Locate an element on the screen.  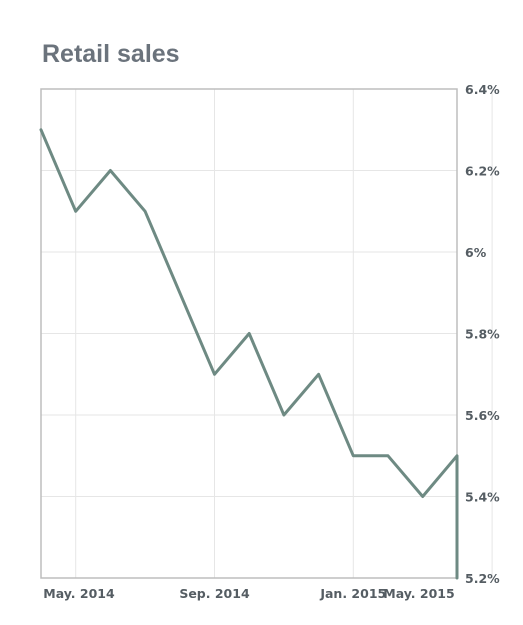
y-tick-labels: 6.4% 6.2% 6% 5.8% 5.6% 5.4% 5.2% is located at coordinates (482, 334).